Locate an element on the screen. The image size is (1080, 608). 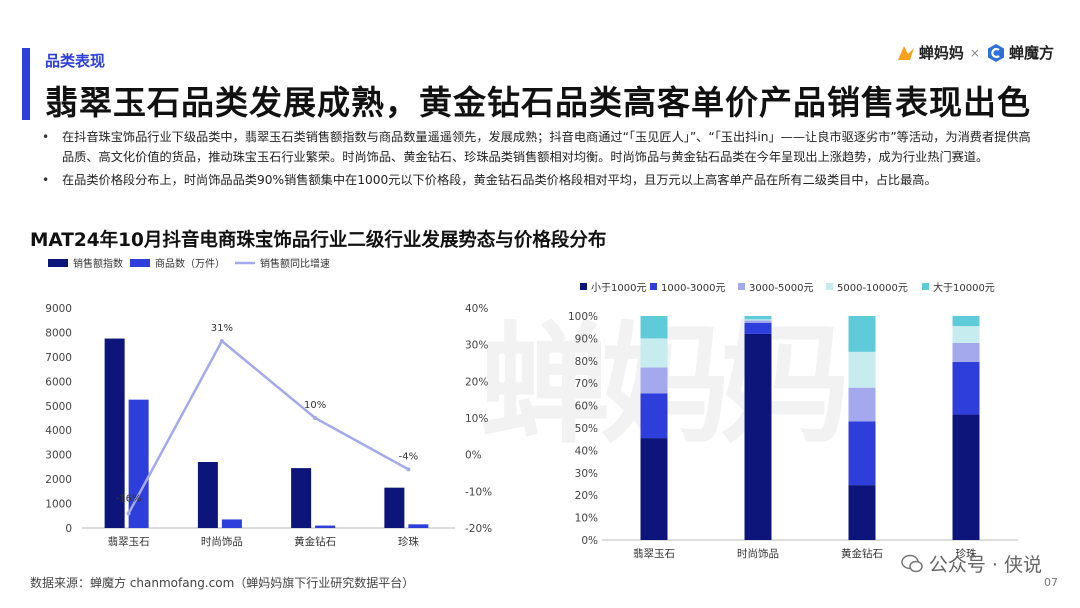
y-tick-label: 30% is located at coordinates (586, 474).